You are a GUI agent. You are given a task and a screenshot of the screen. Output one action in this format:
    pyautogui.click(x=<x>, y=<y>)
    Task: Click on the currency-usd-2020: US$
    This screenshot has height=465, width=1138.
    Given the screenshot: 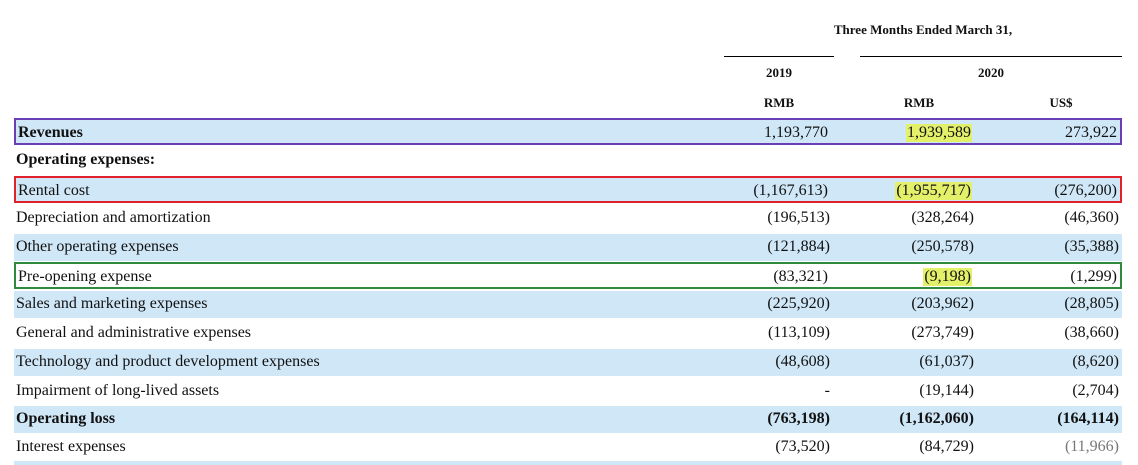 What is the action you would take?
    pyautogui.click(x=1061, y=102)
    